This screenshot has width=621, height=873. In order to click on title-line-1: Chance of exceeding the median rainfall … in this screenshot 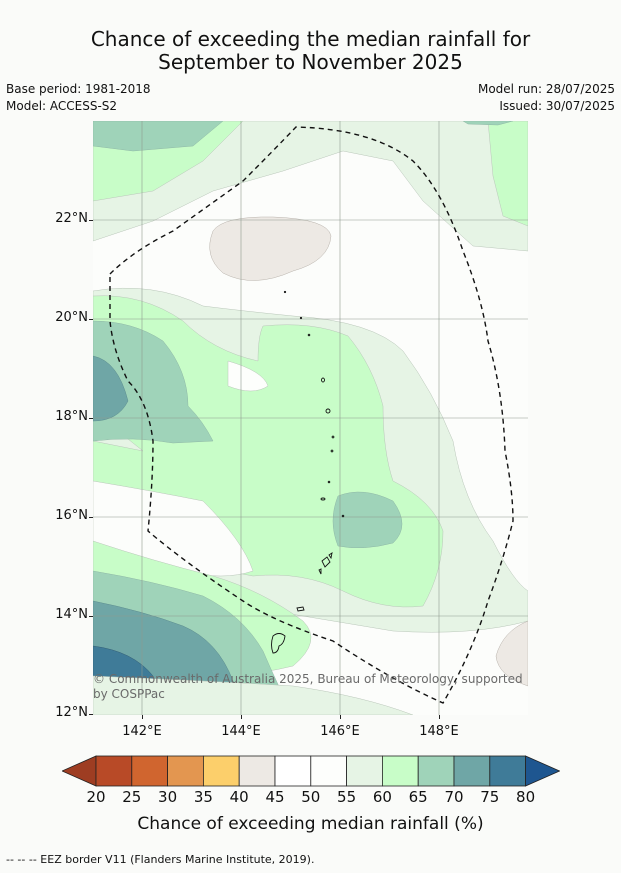, I will do `click(310, 39)`.